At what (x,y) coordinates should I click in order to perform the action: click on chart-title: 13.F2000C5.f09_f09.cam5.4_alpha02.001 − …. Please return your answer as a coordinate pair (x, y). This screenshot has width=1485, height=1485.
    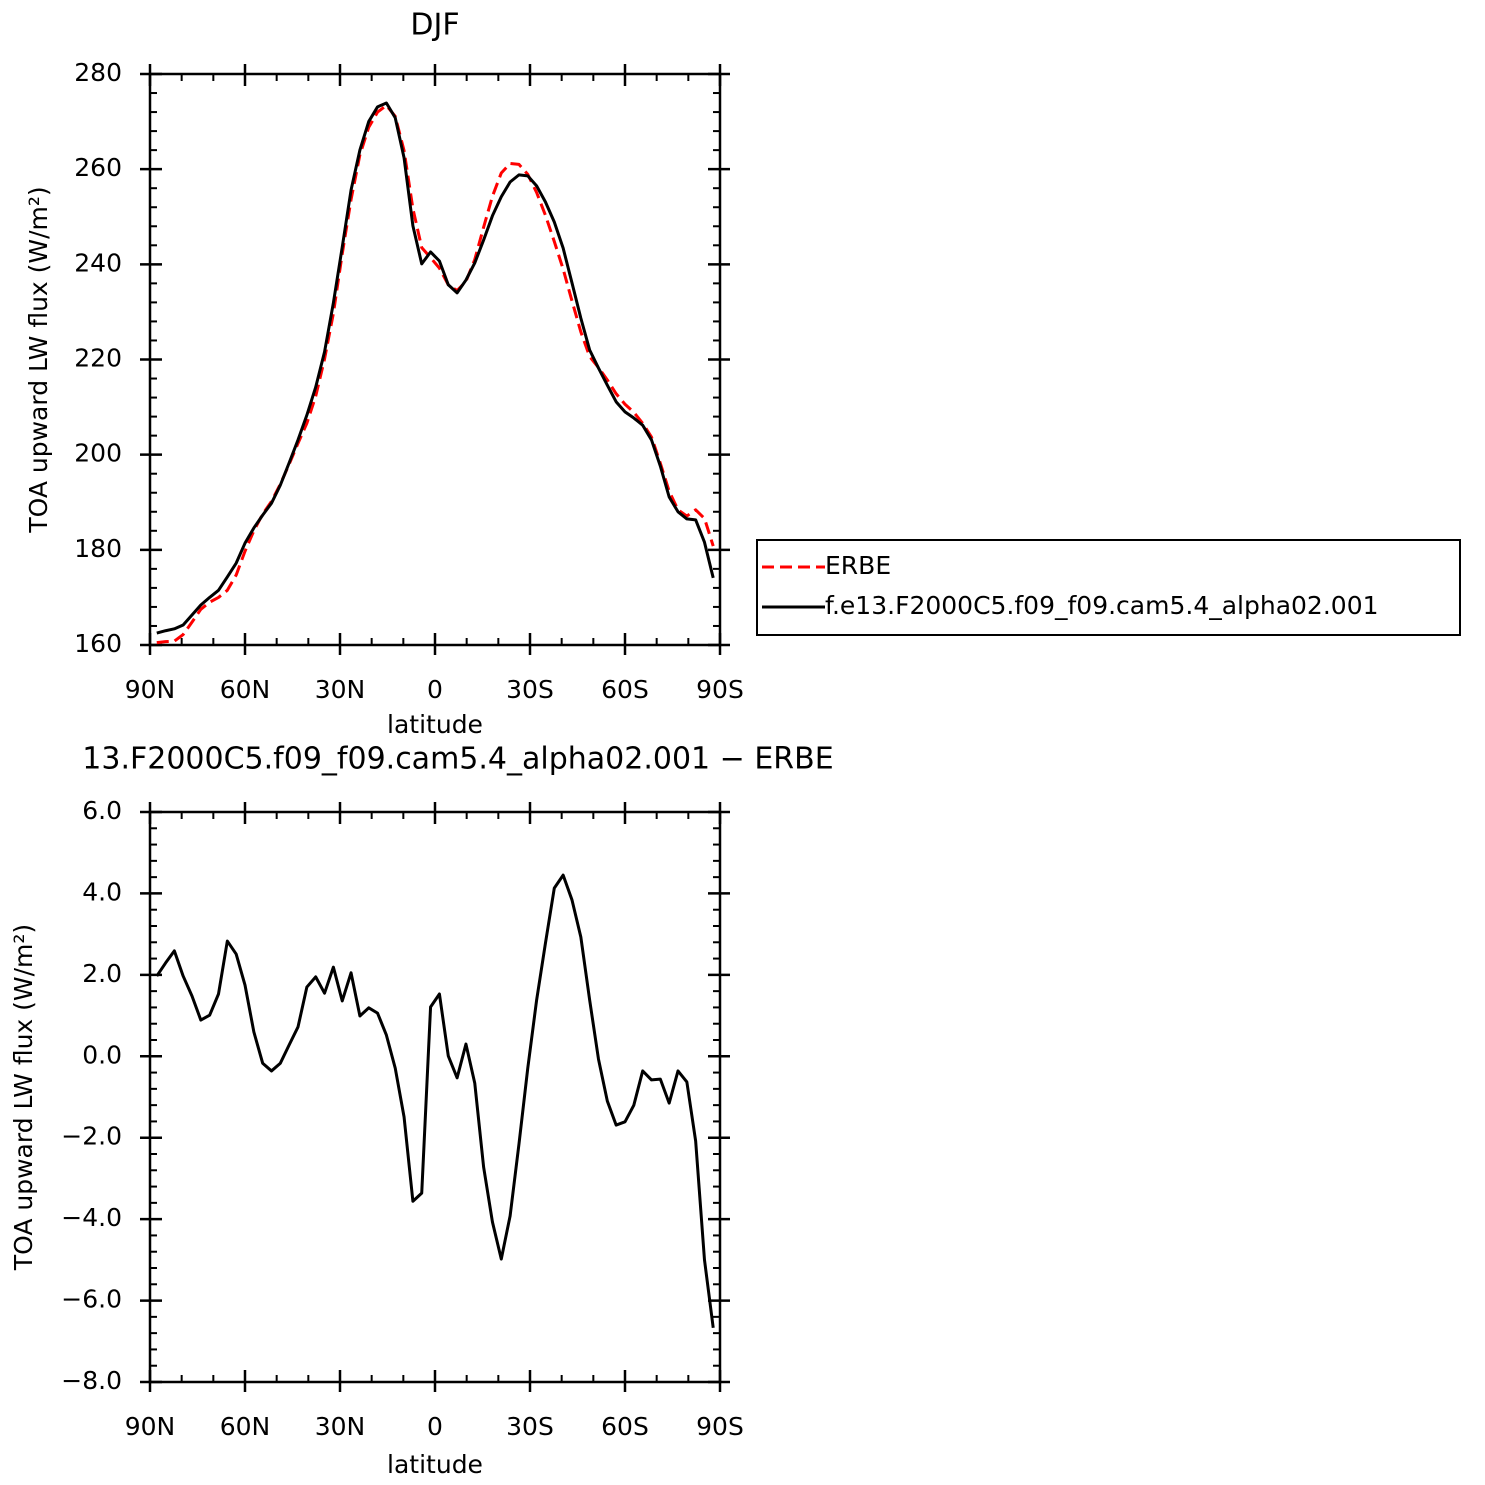
    Looking at the image, I should click on (457, 759).